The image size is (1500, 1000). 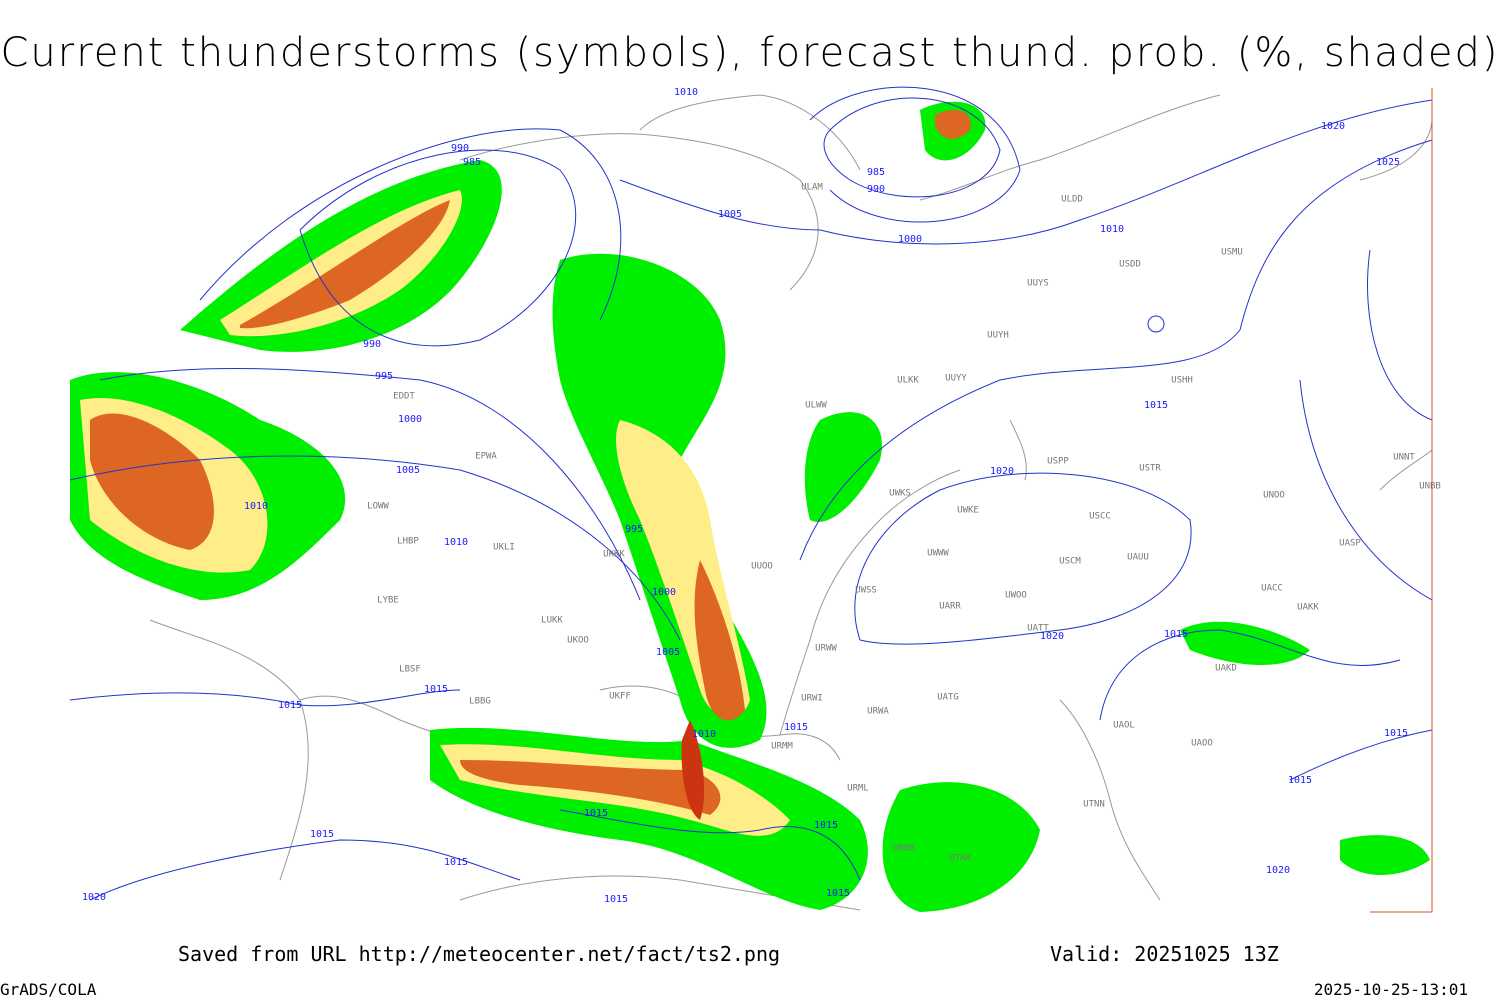 I want to click on station-code: UAOO, so click(x=1202, y=744).